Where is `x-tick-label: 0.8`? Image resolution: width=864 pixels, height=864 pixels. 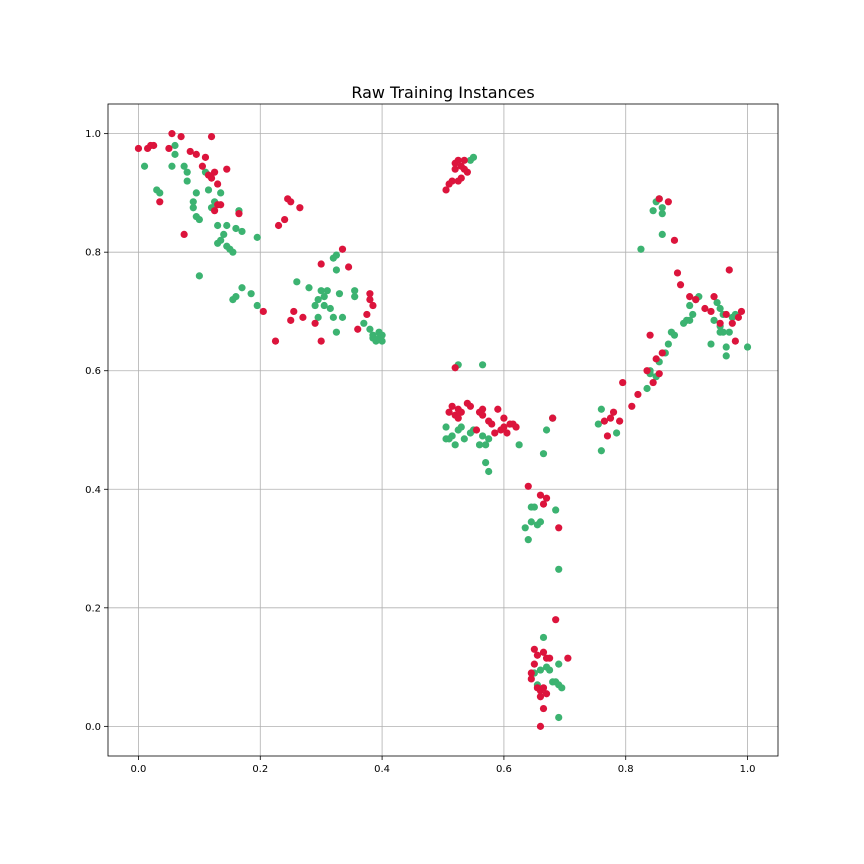 x-tick-label: 0.8 is located at coordinates (626, 769).